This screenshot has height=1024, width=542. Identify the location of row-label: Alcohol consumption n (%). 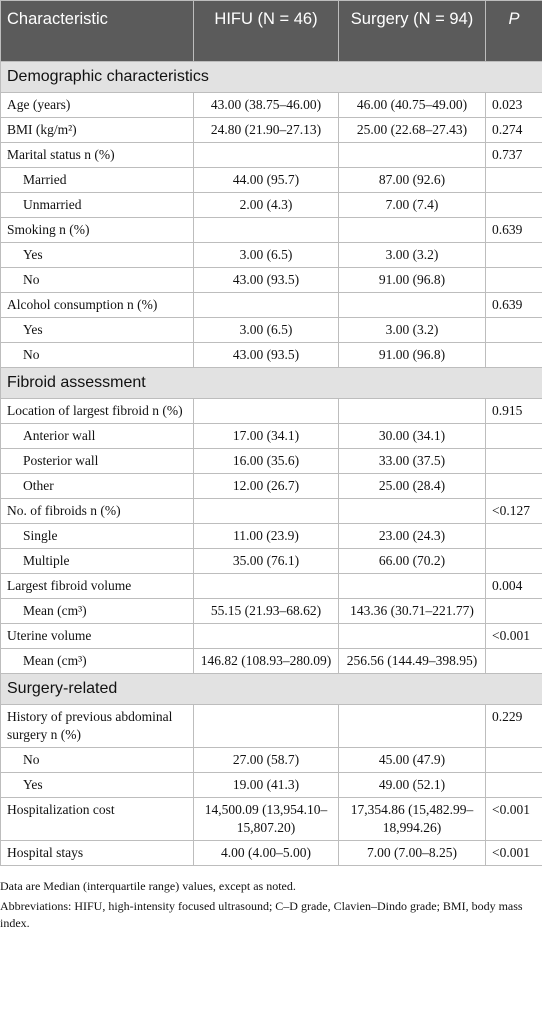
(97, 305).